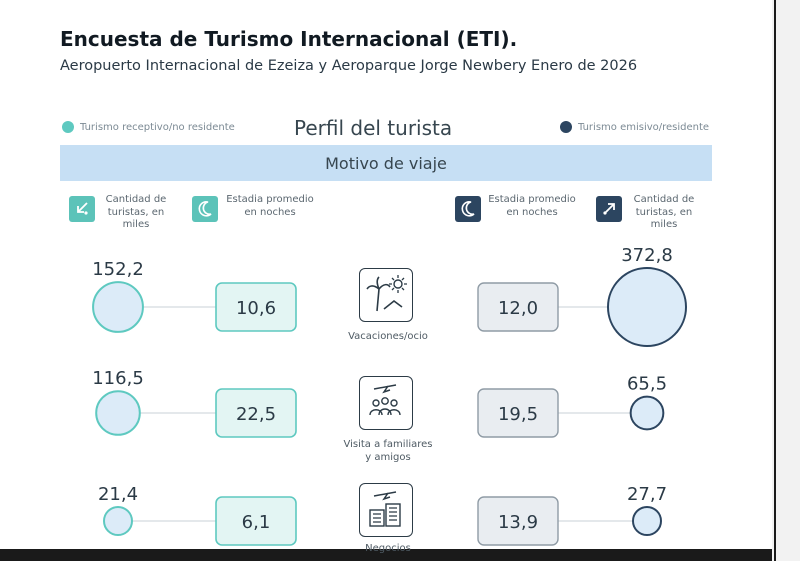 The image size is (800, 561). I want to click on category-label-1-line-0: Visita a familiares, so click(388, 444).